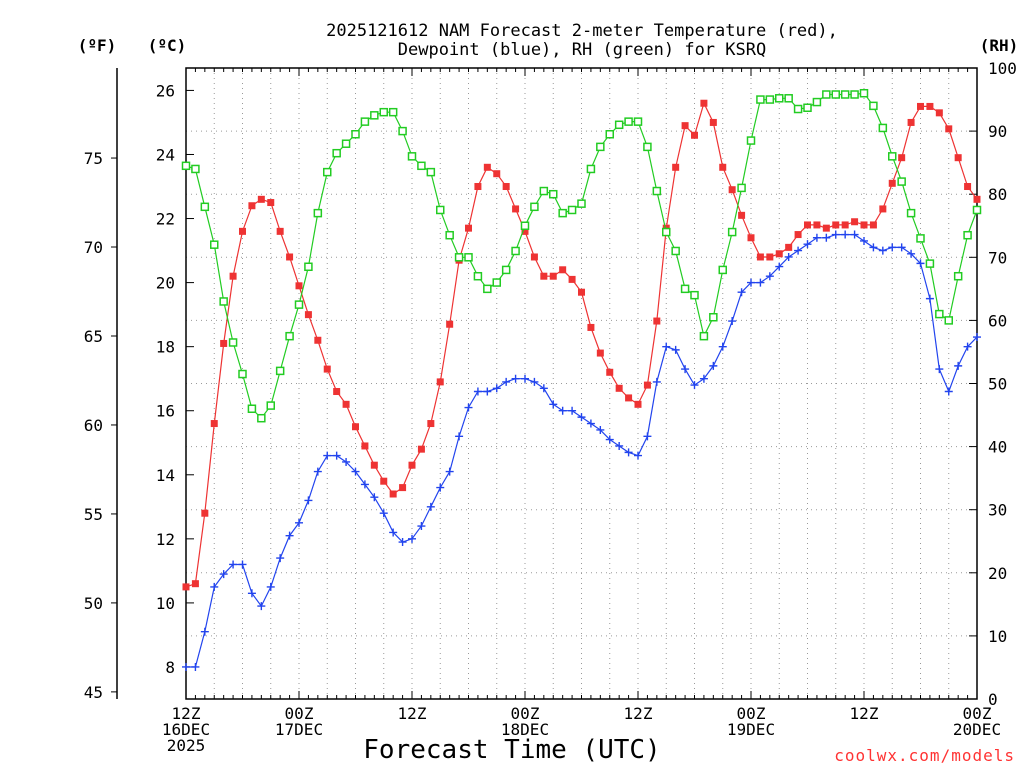 This screenshot has width=1024, height=768. What do you see at coordinates (165, 283) in the screenshot?
I see `celsius-tick-label: 20` at bounding box center [165, 283].